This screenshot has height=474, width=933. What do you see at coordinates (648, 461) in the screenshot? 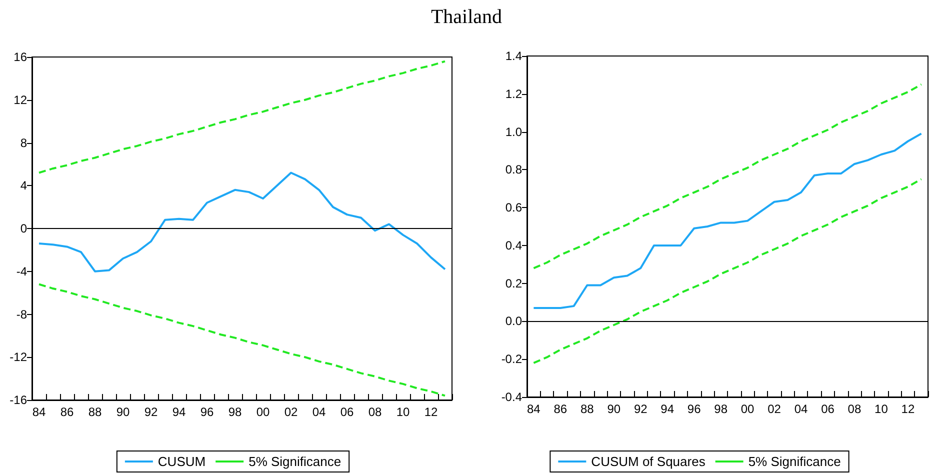
I see `legend-label: CUSUM of Squares` at bounding box center [648, 461].